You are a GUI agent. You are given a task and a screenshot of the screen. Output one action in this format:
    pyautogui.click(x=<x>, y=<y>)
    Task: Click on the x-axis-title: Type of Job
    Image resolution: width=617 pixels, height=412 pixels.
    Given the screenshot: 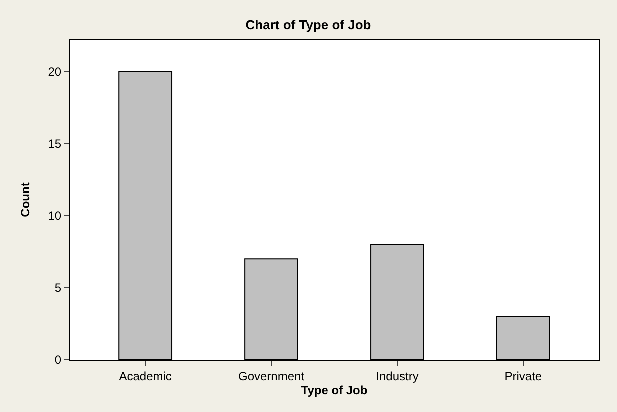 What is the action you would take?
    pyautogui.click(x=334, y=390)
    